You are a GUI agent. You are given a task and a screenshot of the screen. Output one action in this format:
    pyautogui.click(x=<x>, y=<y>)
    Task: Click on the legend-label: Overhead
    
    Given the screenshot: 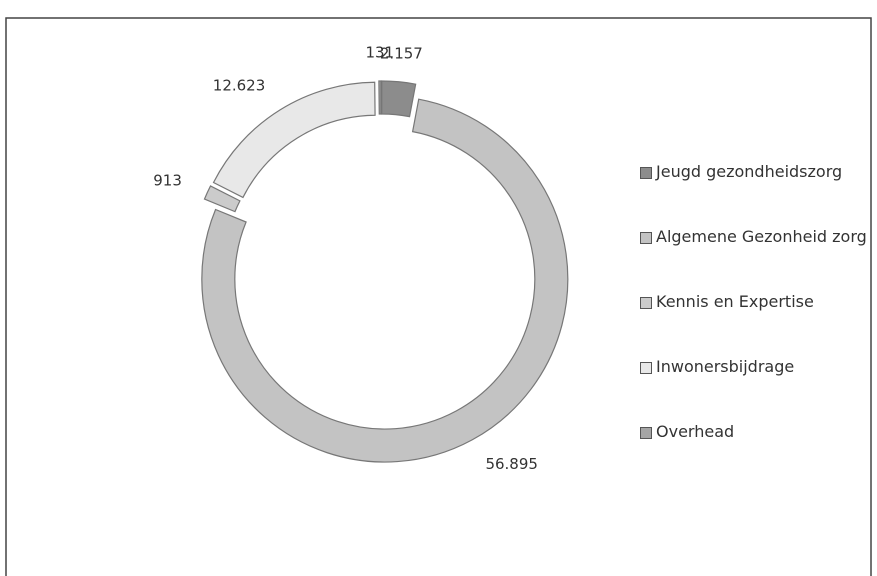 What is the action you would take?
    pyautogui.click(x=695, y=431)
    